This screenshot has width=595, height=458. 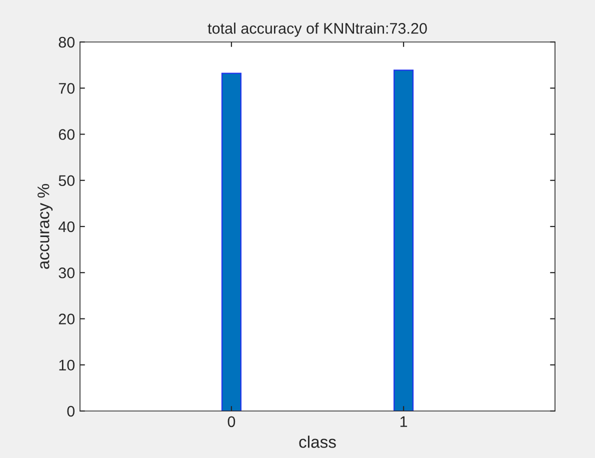 I want to click on y-axis-title: accuracy %, so click(x=45, y=226).